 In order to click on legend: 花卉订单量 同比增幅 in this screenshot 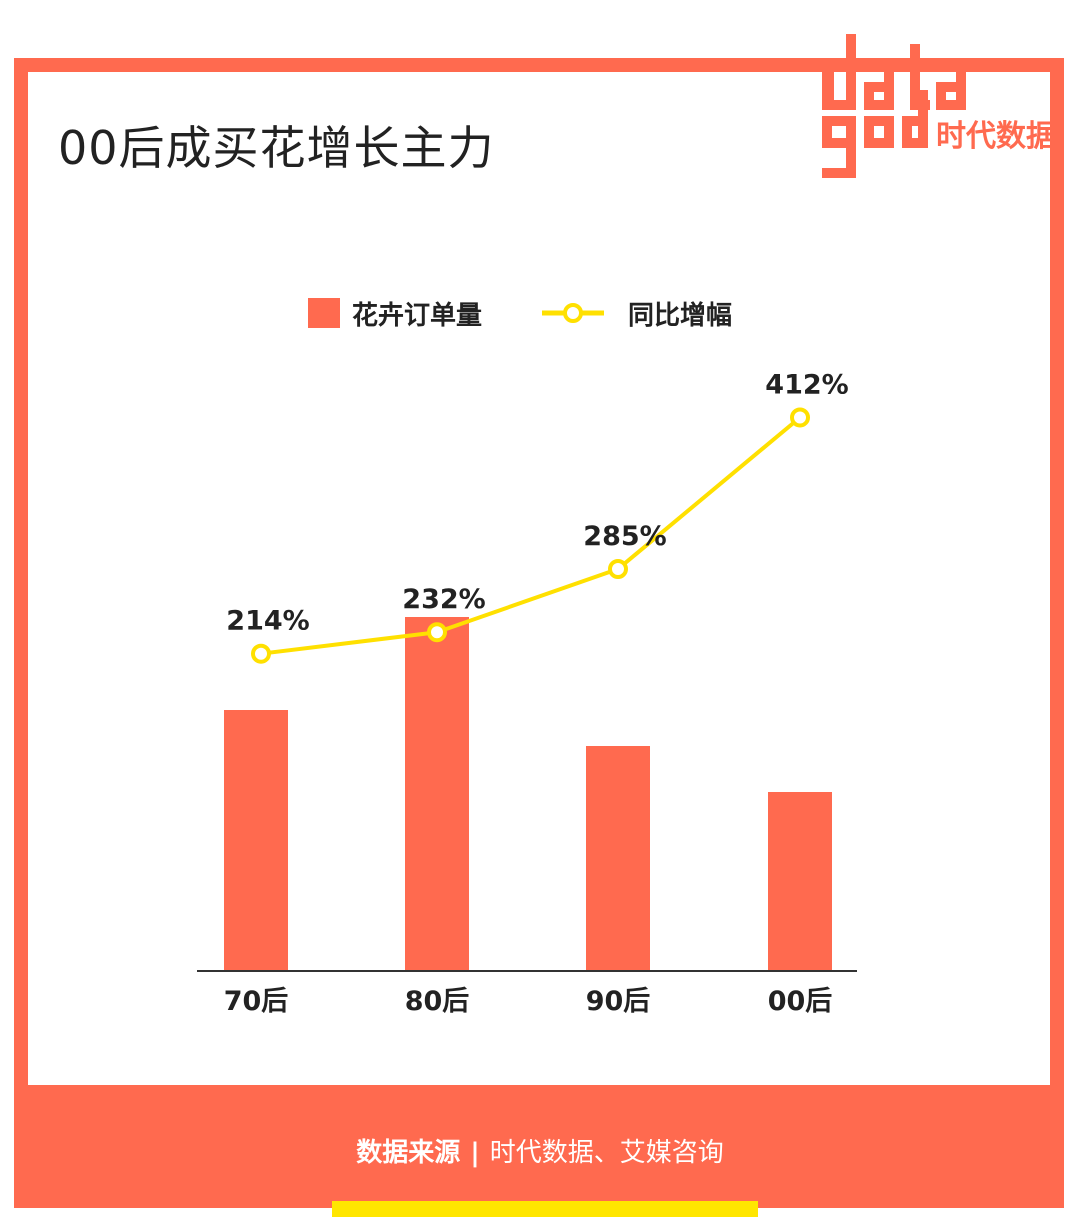, I will do `click(520, 314)`.